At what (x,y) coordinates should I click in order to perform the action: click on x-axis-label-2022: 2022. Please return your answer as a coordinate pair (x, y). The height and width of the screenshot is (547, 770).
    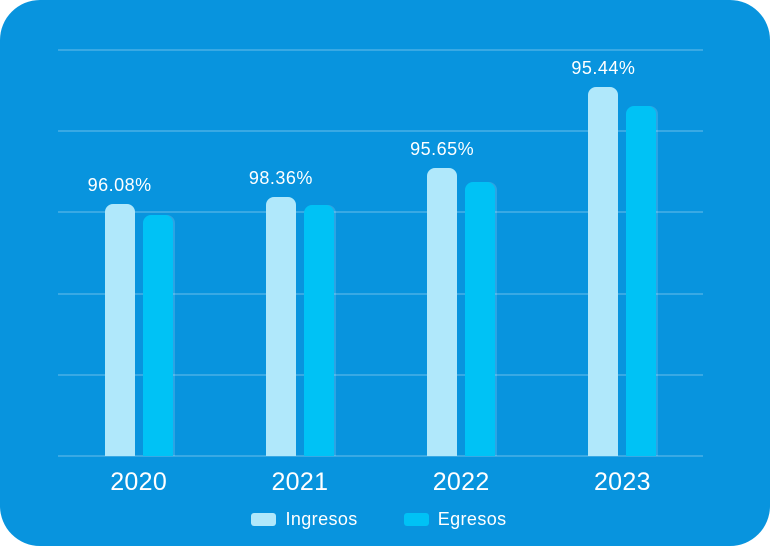
    Looking at the image, I should click on (461, 482).